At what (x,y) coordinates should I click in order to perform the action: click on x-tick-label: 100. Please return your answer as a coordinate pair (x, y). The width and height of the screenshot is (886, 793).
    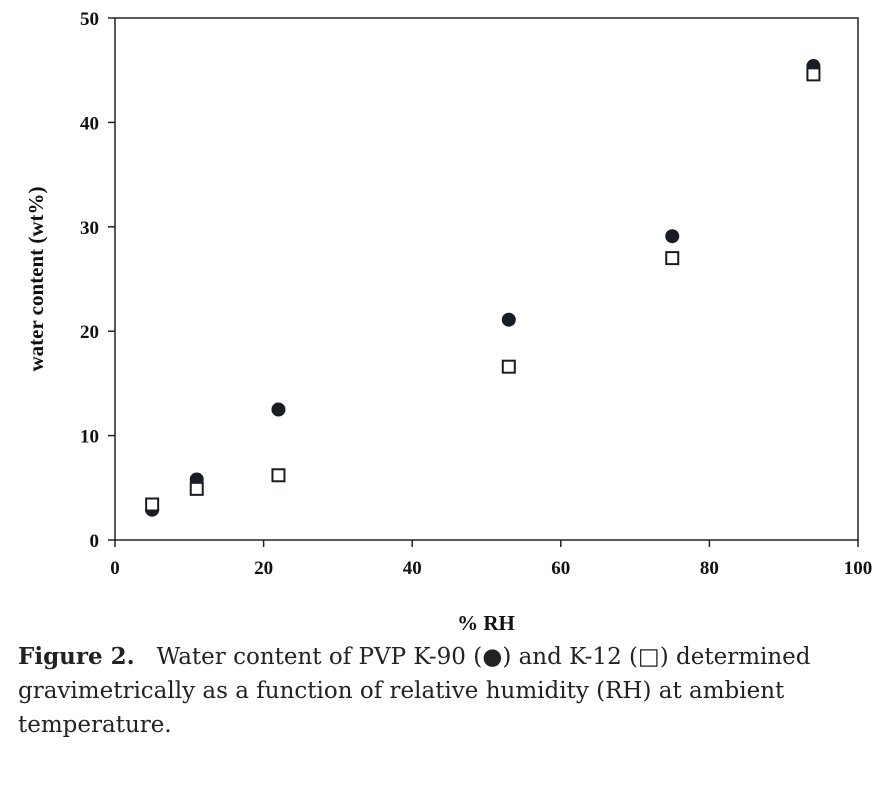
    Looking at the image, I should click on (858, 568).